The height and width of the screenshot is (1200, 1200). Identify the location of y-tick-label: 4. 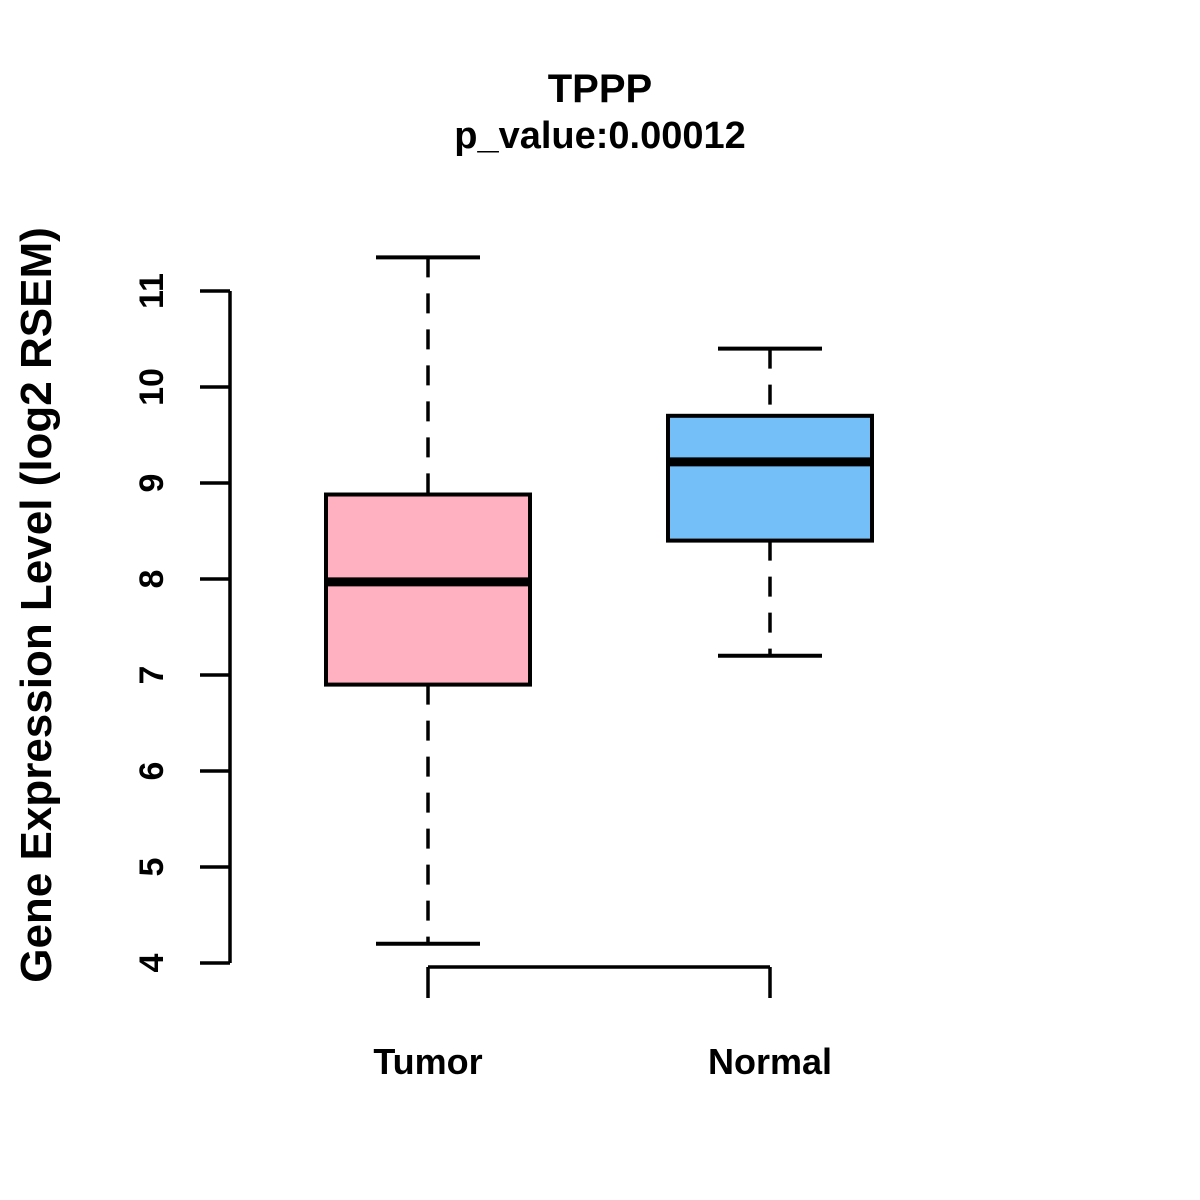
(152, 962).